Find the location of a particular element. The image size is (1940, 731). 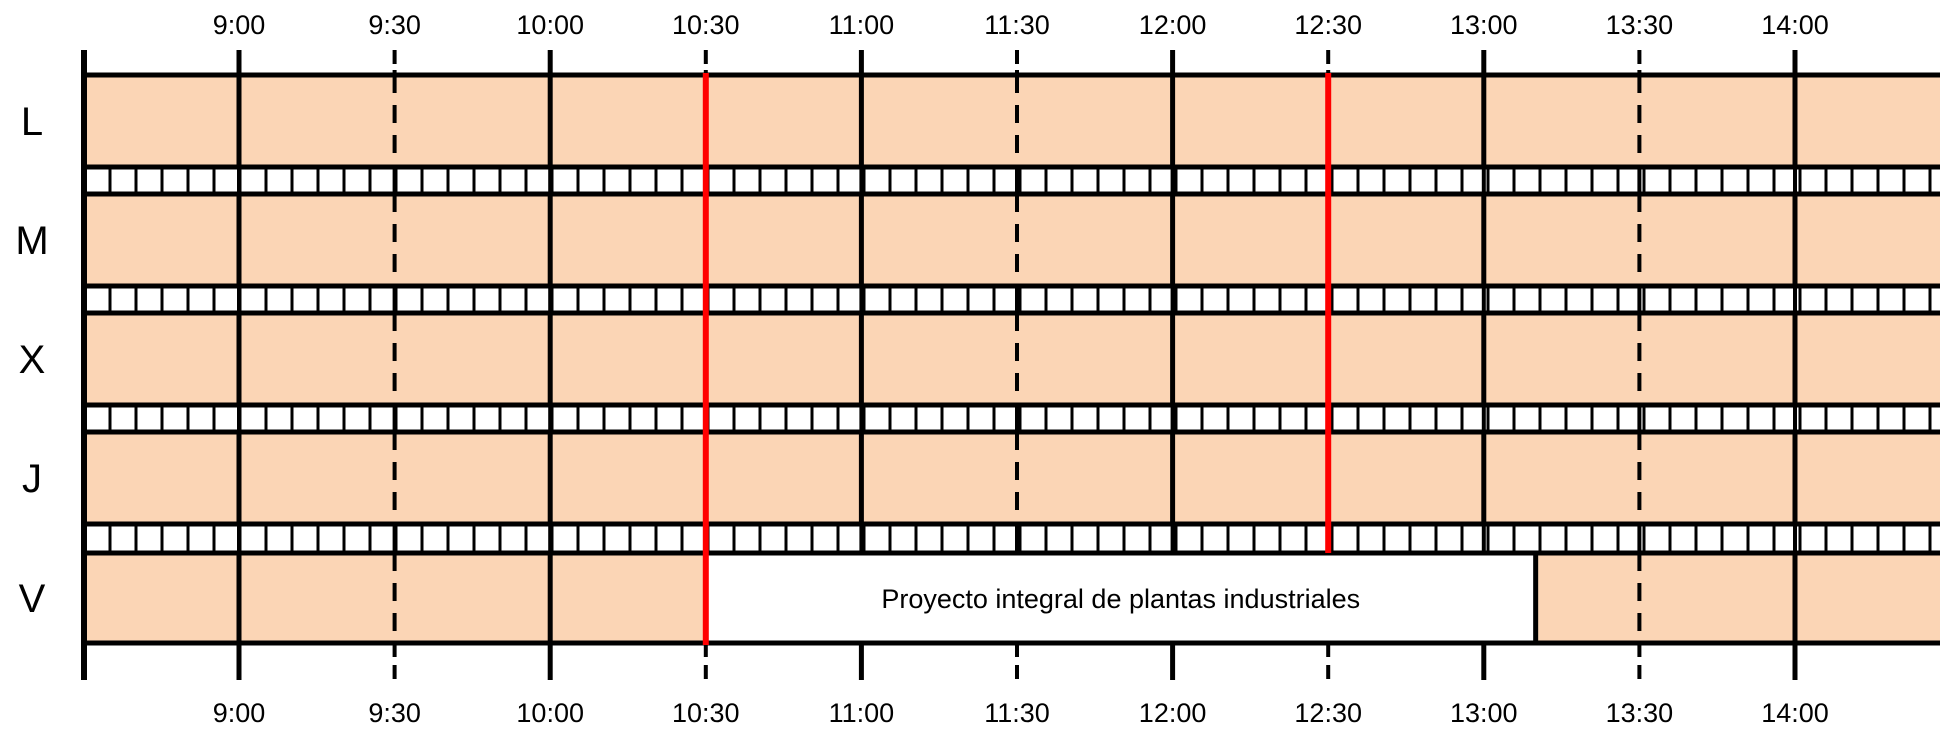

time-label-top: 11:30 is located at coordinates (1017, 25).